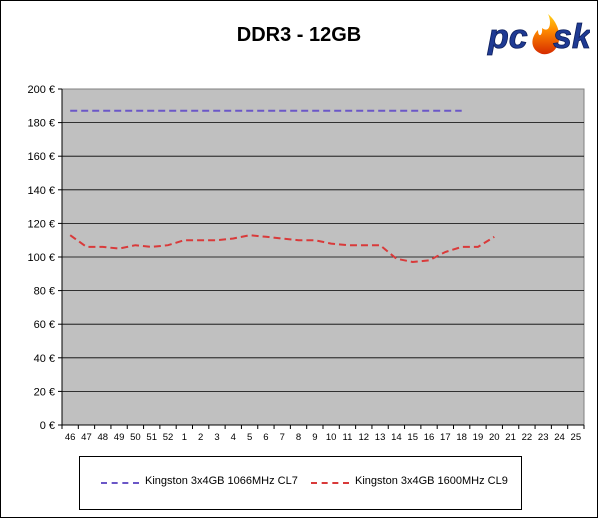 This screenshot has width=598, height=518. What do you see at coordinates (184, 437) in the screenshot?
I see `x-tick-label: 1` at bounding box center [184, 437].